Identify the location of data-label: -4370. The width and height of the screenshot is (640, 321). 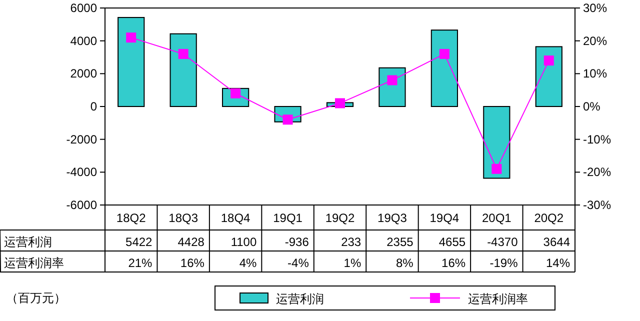
(502, 242).